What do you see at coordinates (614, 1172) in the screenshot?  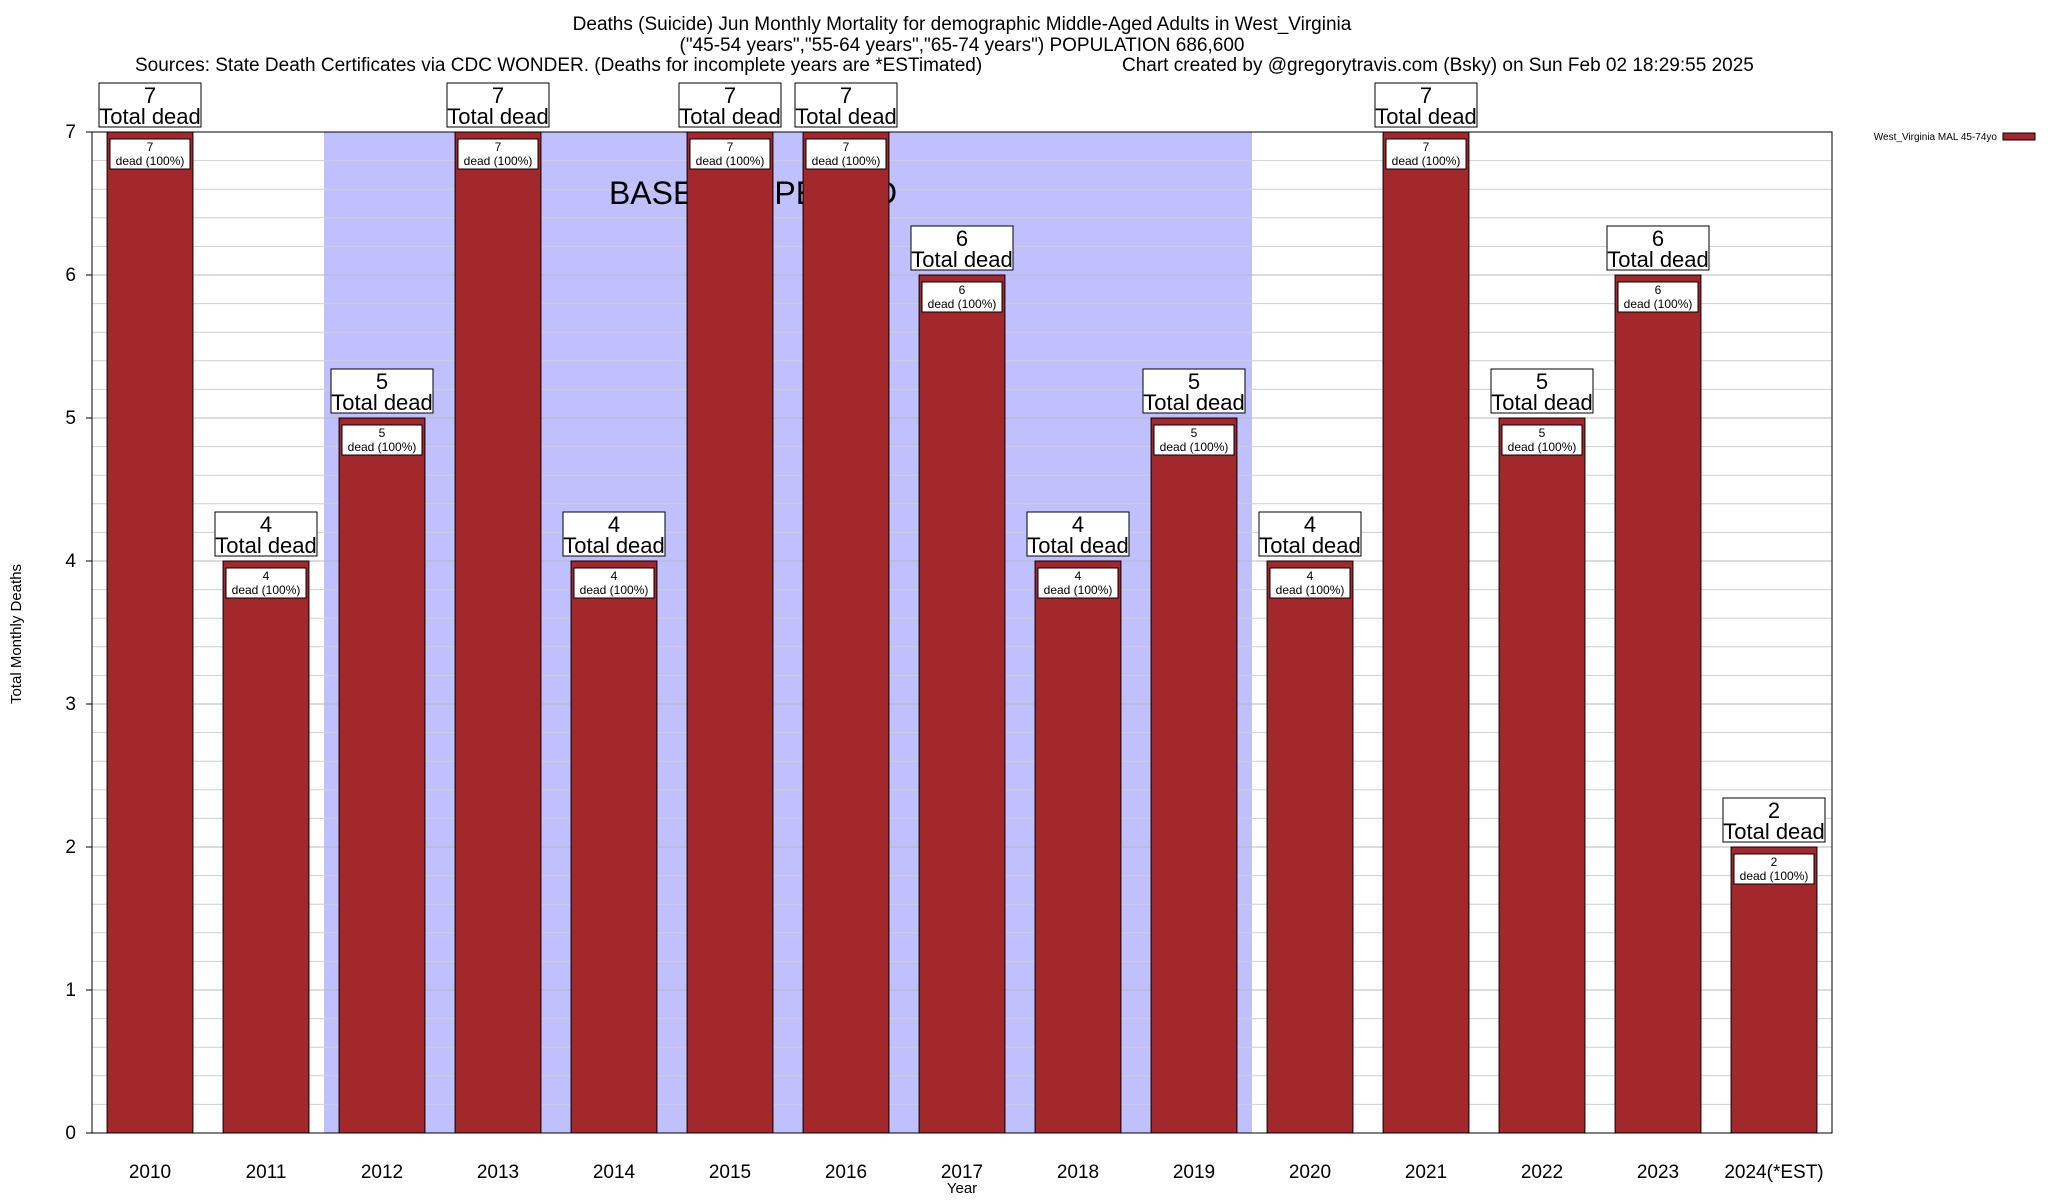 I see `x-tick-label: 2014` at bounding box center [614, 1172].